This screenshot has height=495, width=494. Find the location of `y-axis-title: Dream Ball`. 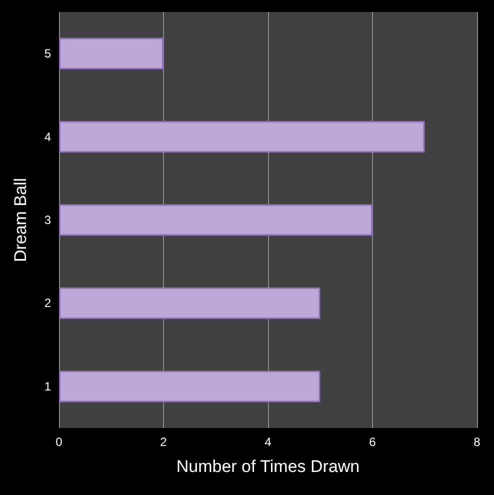

y-axis-title: Dream Ball is located at coordinates (20, 220).